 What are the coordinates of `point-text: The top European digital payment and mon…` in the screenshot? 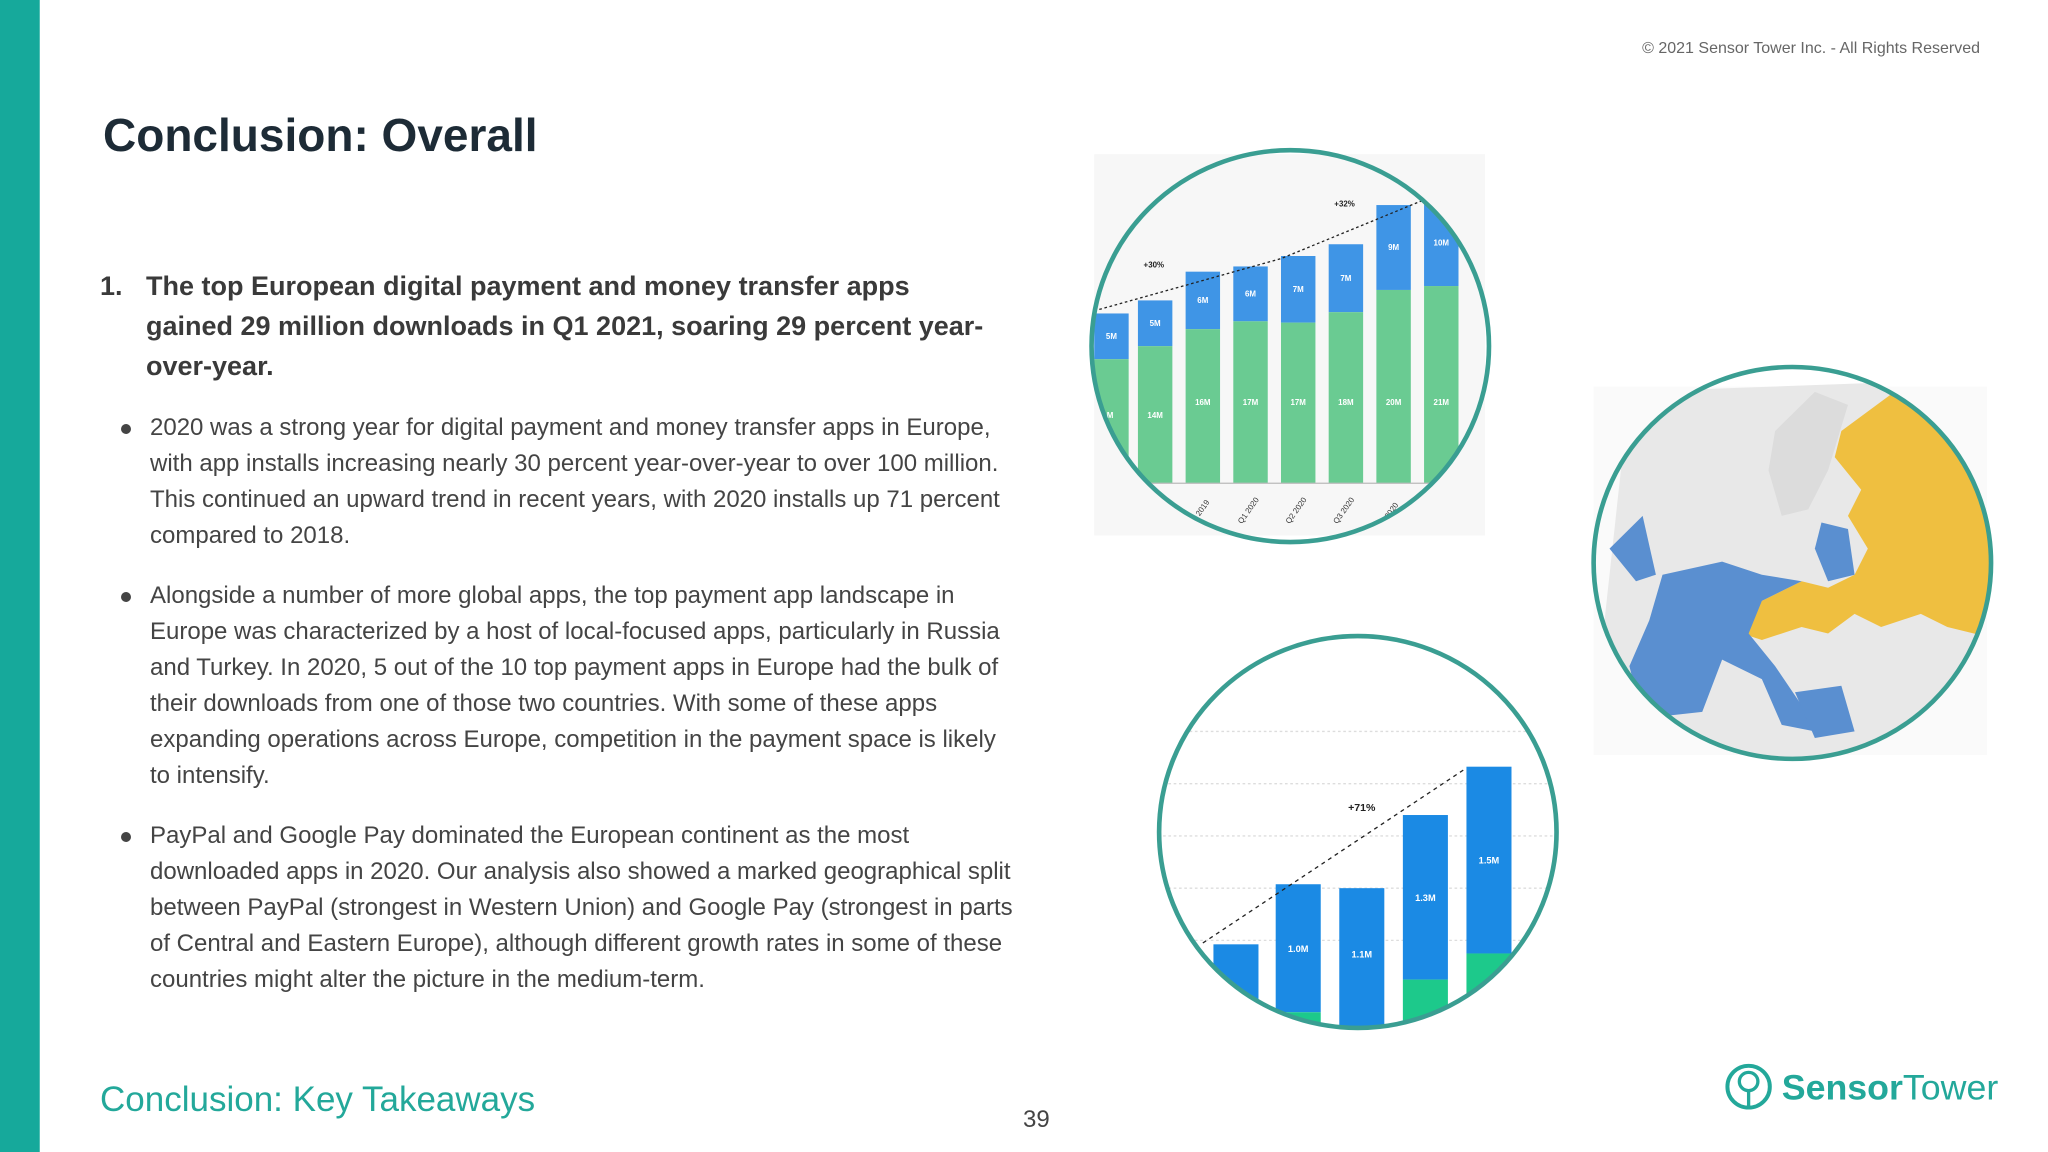 It's located at (565, 326).